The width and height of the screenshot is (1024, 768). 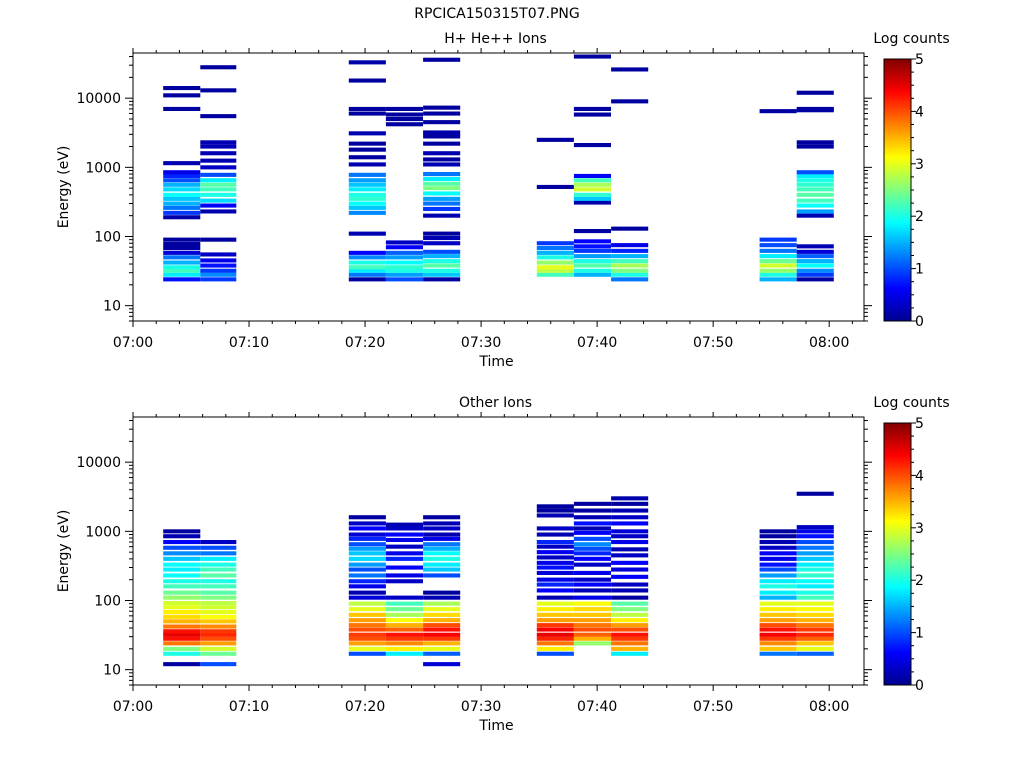 I want to click on y-tick-label: 1000, so click(x=103, y=532).